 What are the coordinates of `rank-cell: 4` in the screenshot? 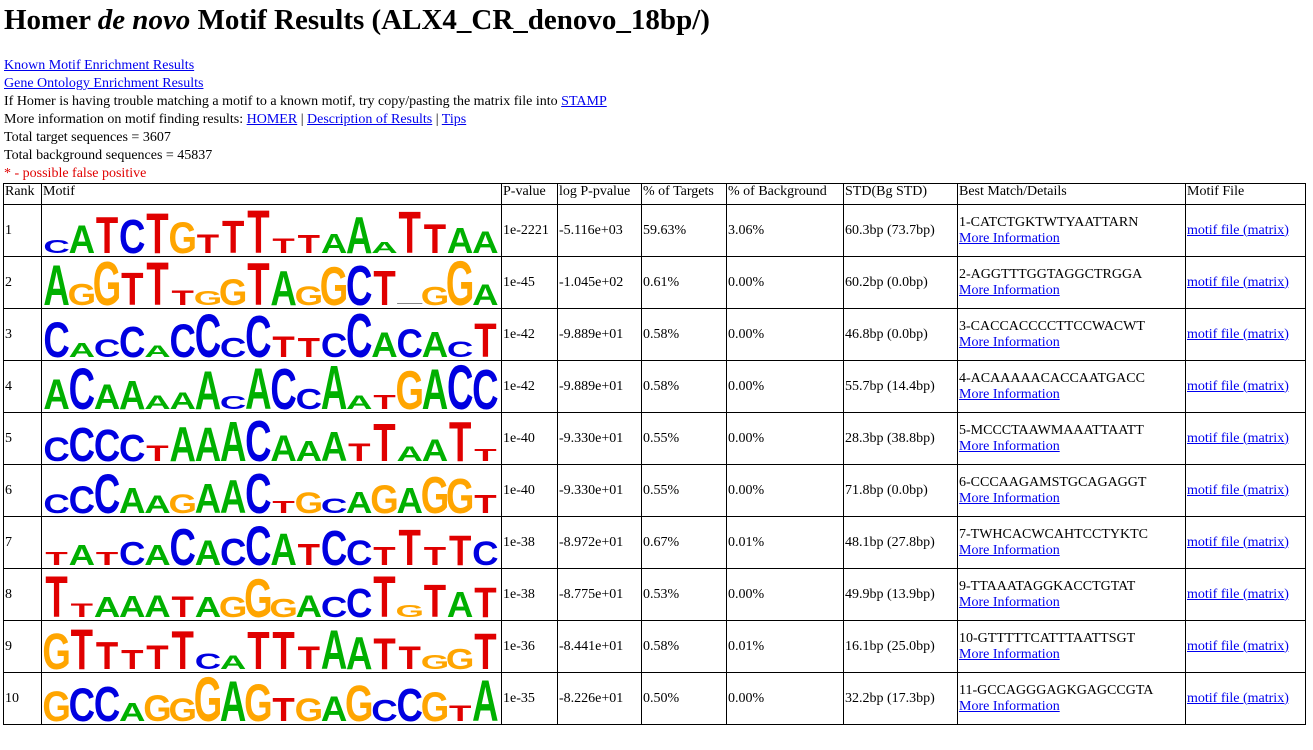 It's located at (22, 386).